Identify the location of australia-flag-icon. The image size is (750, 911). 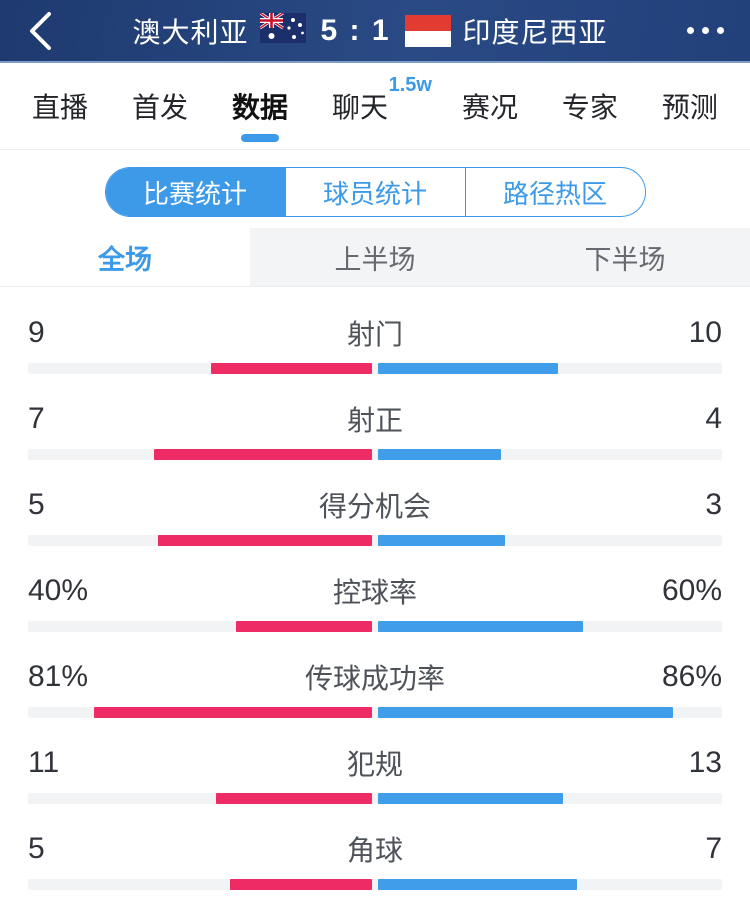
(283, 29).